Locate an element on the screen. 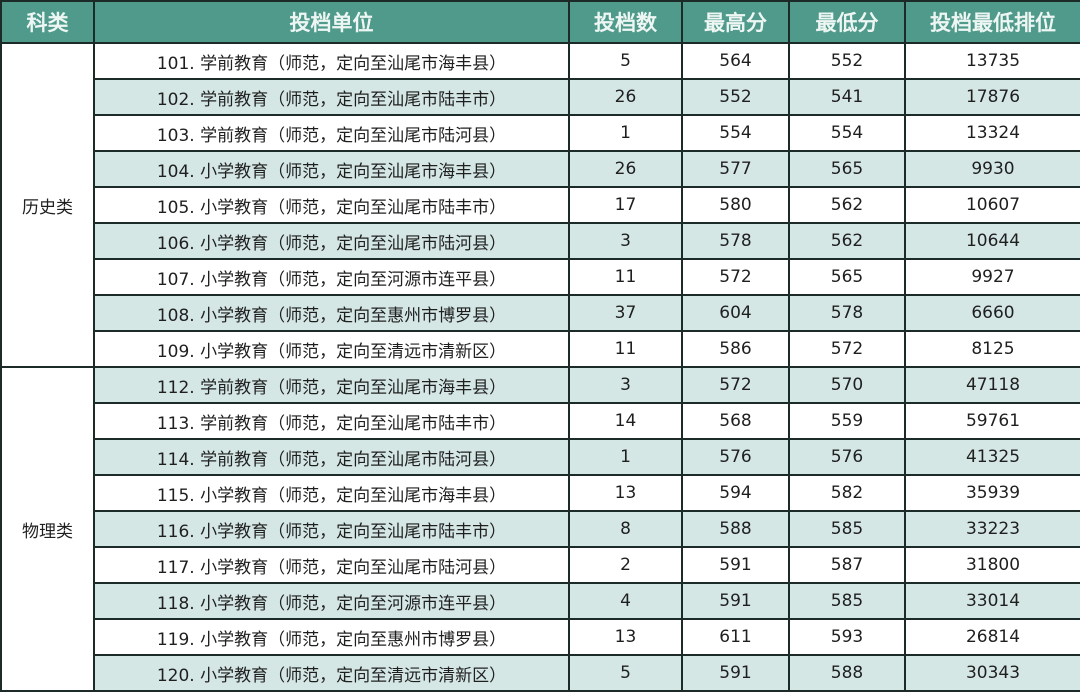  category-cell: 物理类 is located at coordinates (47, 529).